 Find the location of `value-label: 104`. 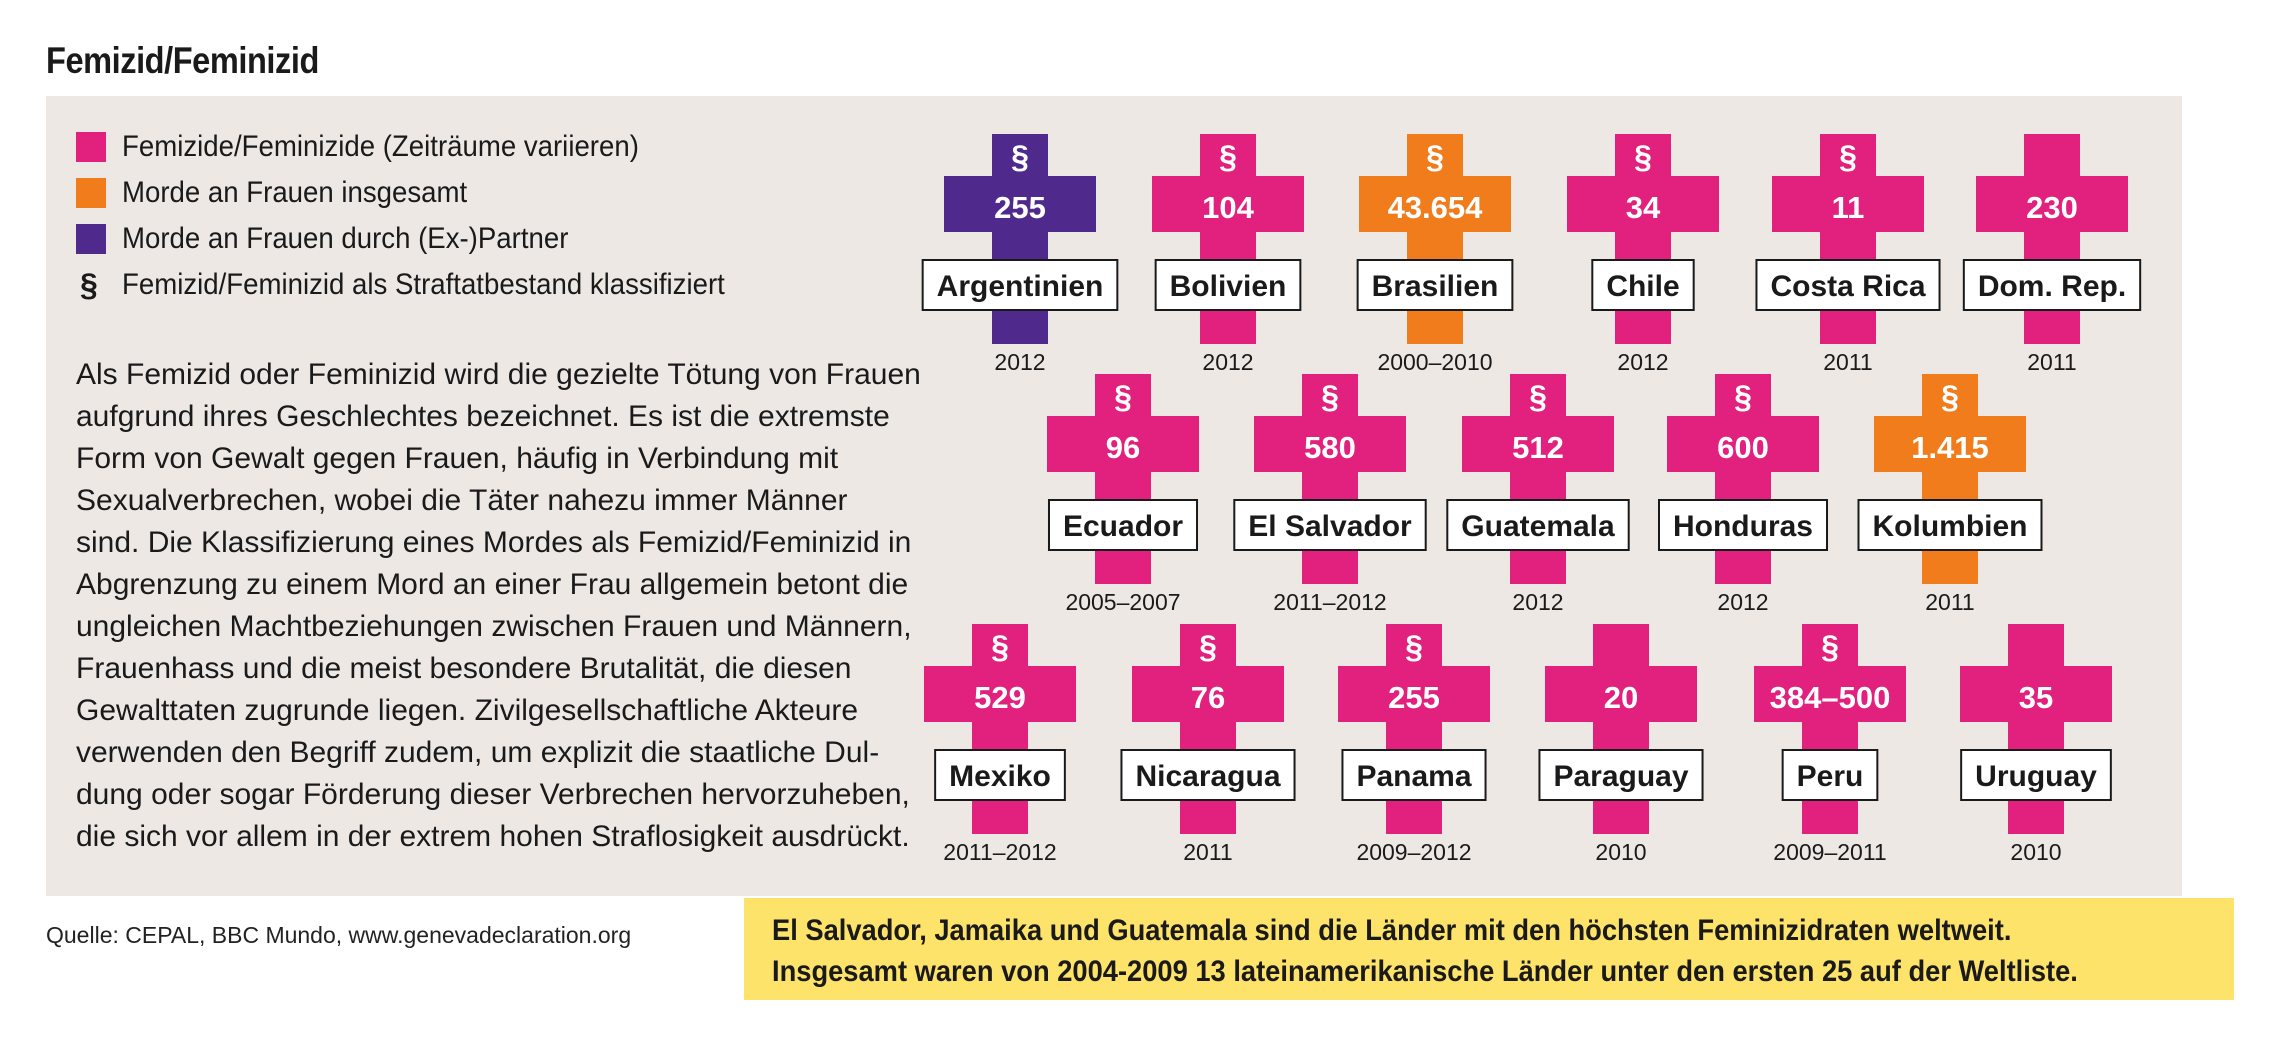

value-label: 104 is located at coordinates (1228, 207).